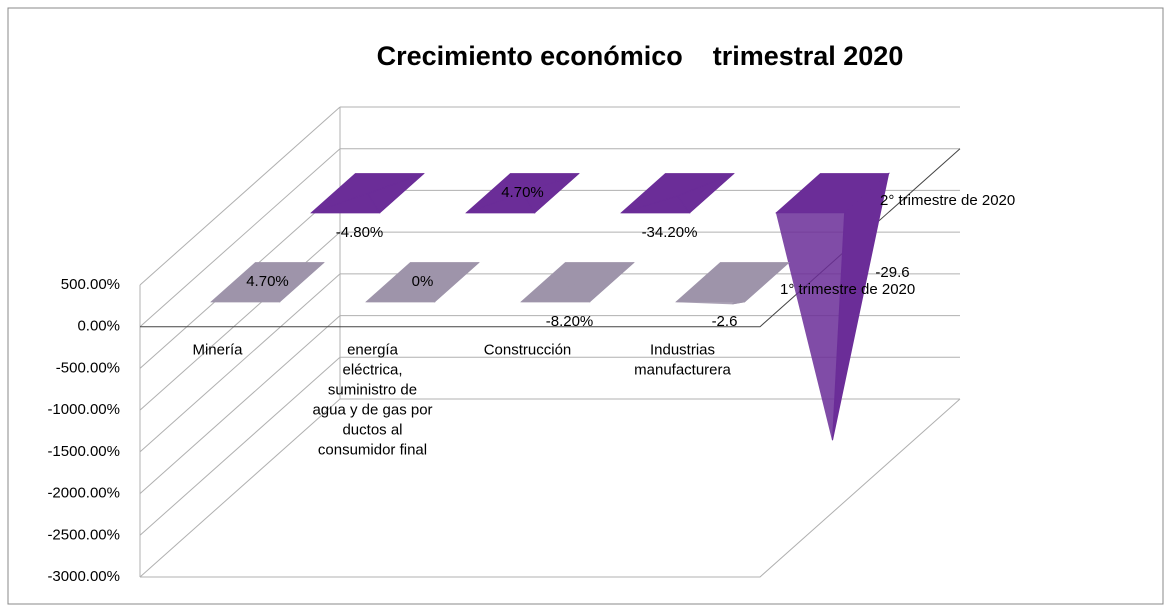 This screenshot has width=1171, height=616. What do you see at coordinates (528, 350) in the screenshot?
I see `x-tick-label: Construcción` at bounding box center [528, 350].